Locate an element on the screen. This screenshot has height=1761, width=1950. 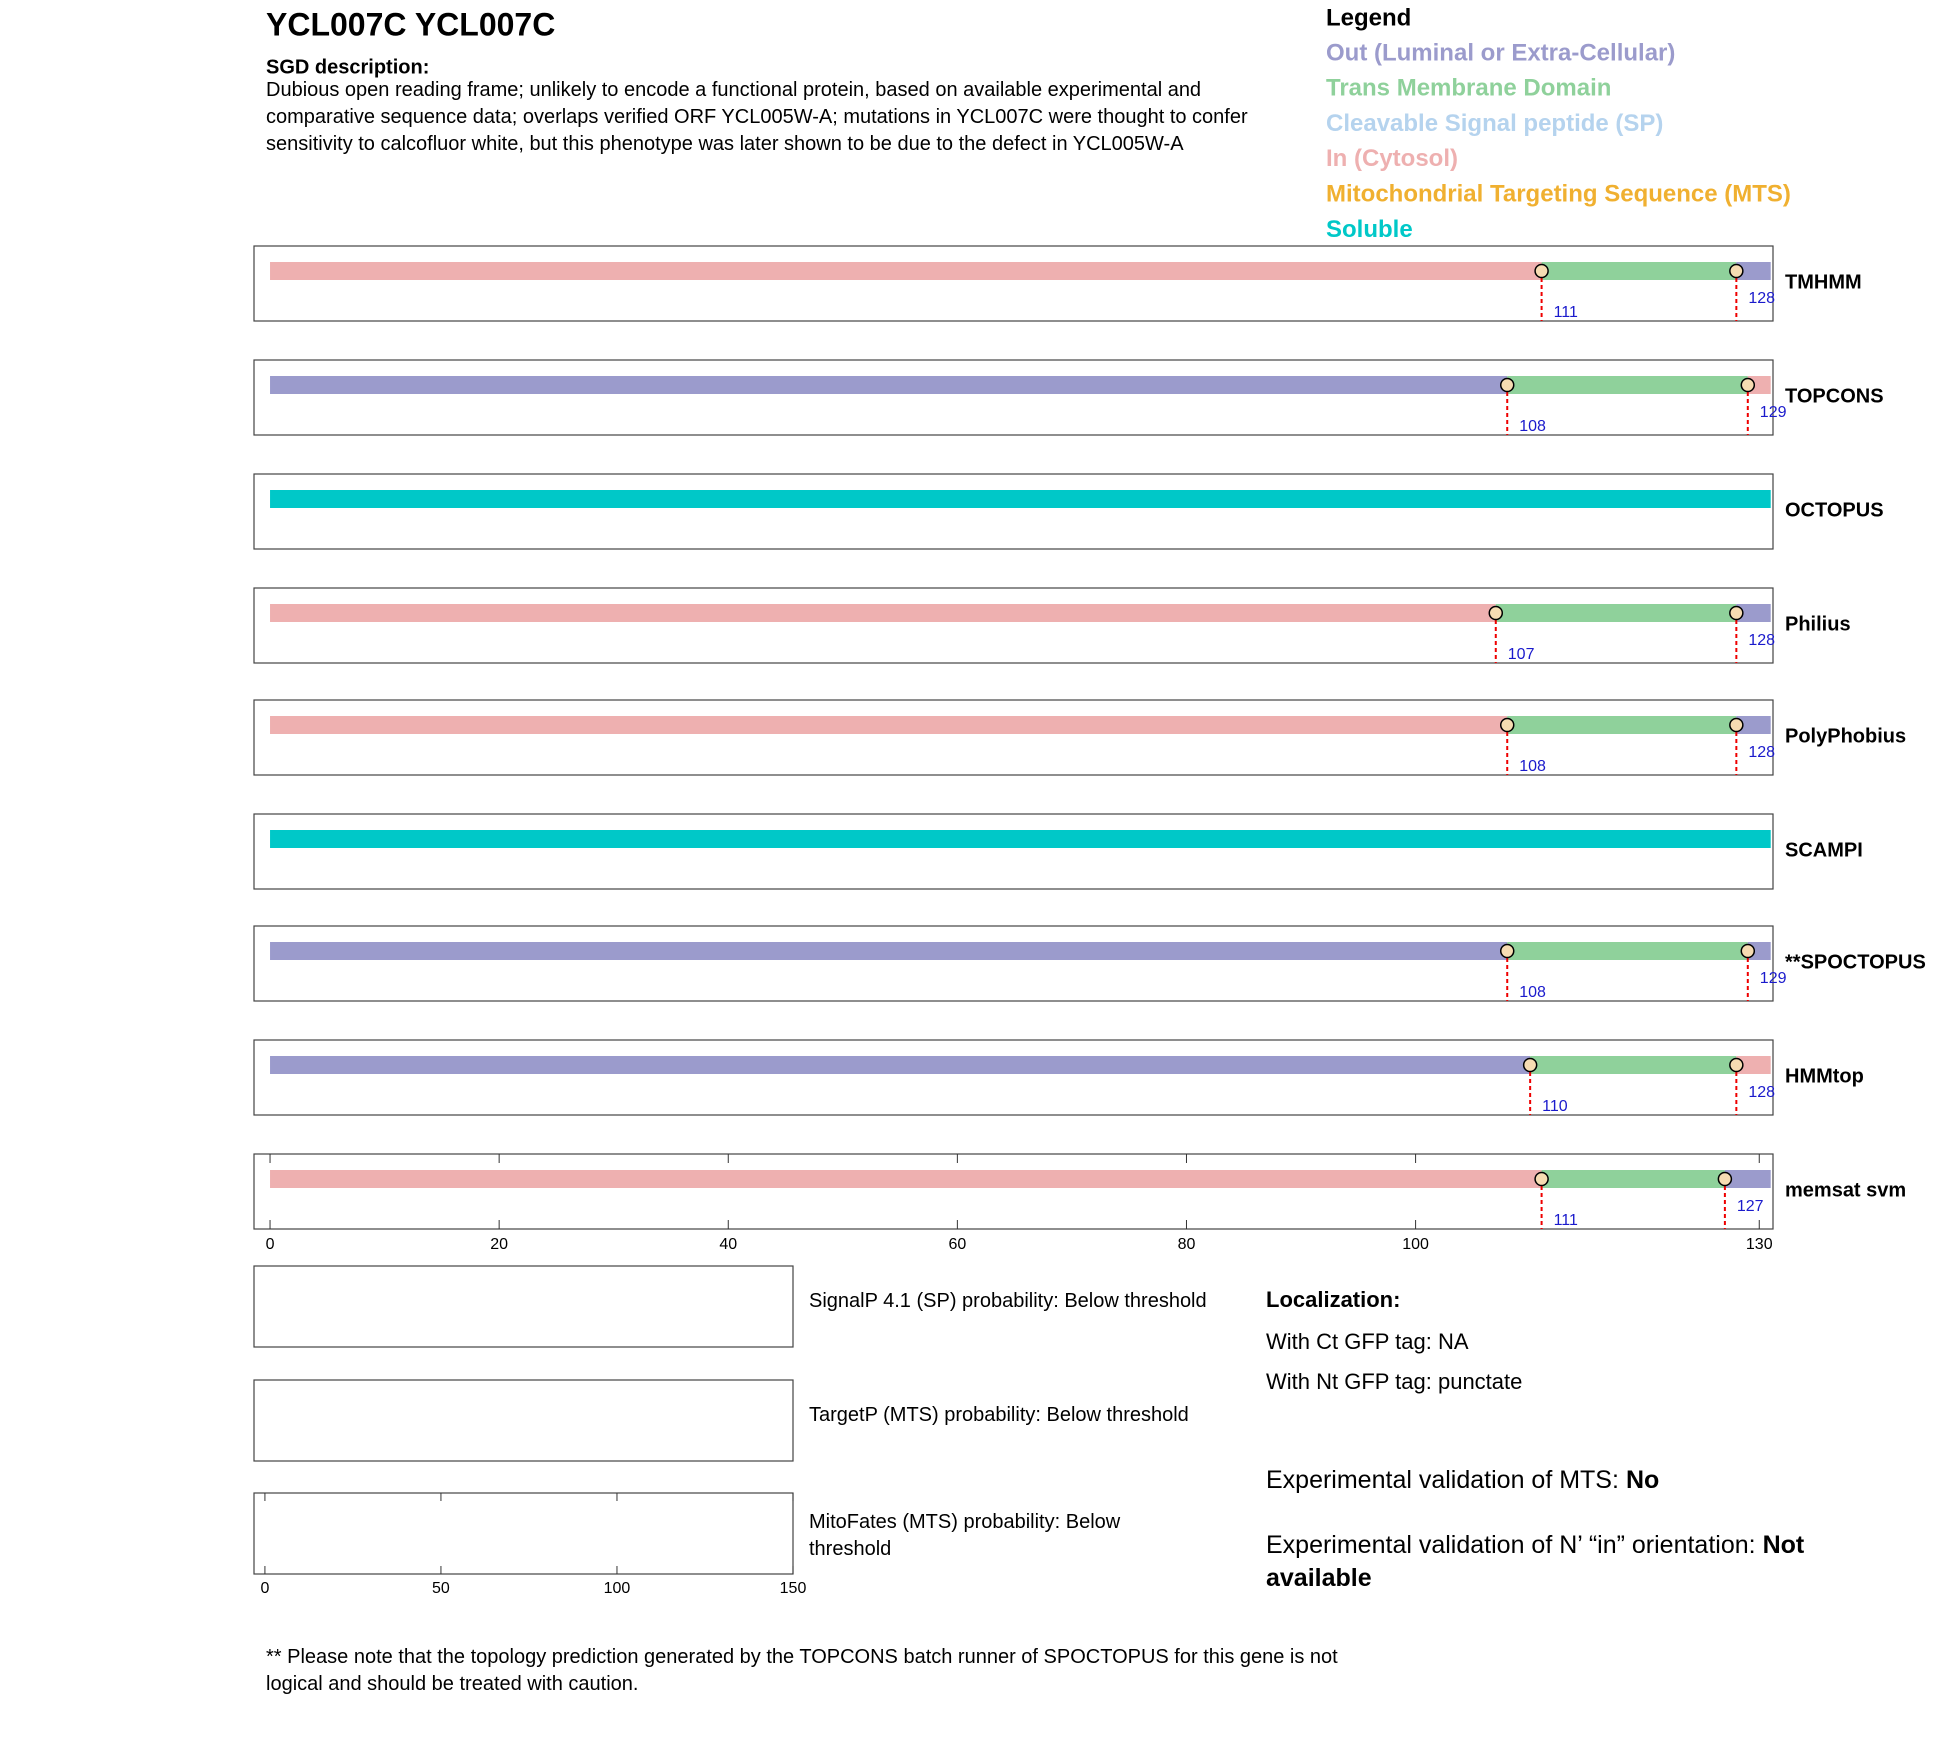
localization-ct: With Ct GFP tag: NA is located at coordinates (1367, 1341).